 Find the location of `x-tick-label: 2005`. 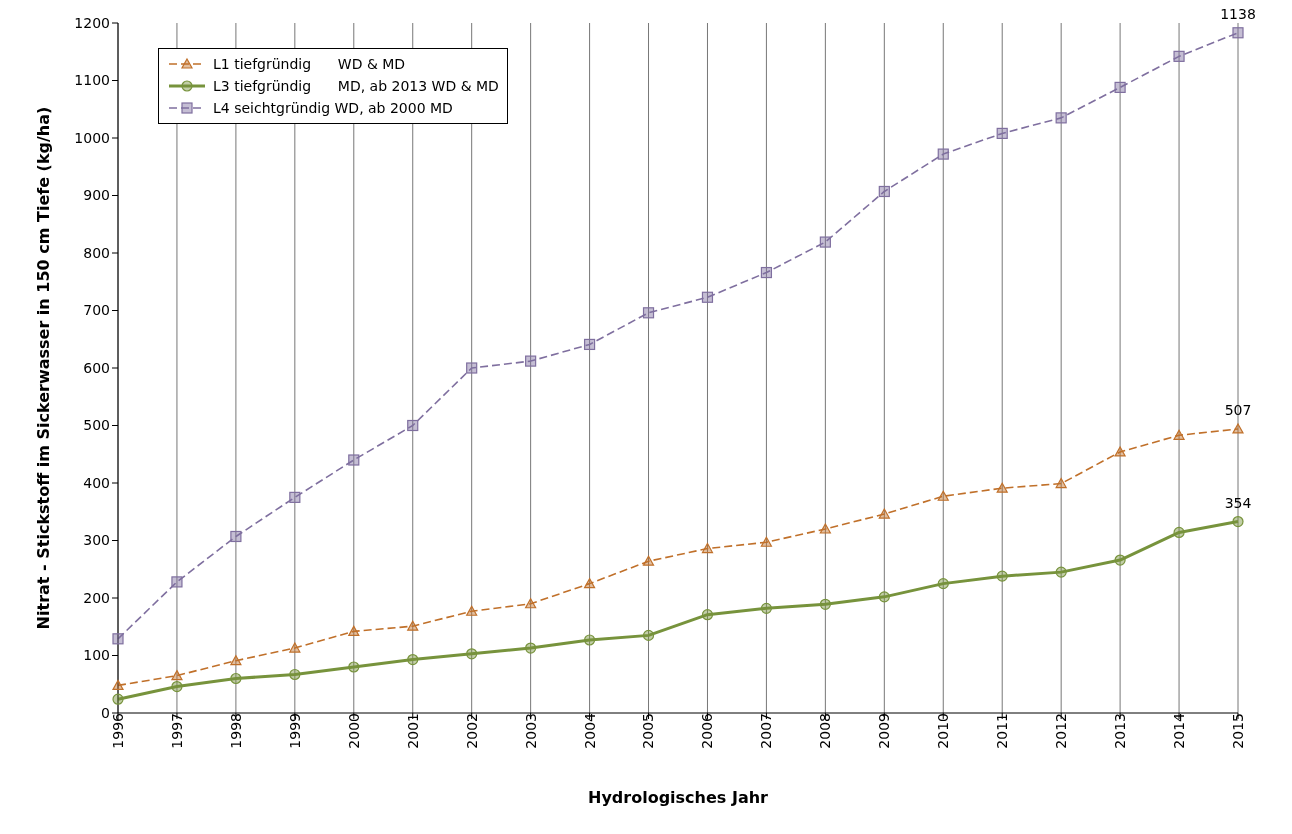

x-tick-label: 2005 is located at coordinates (648, 731).